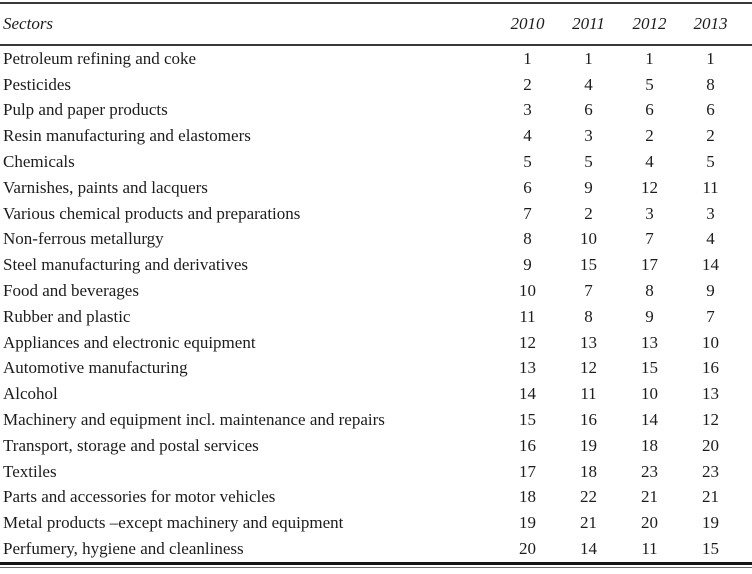 The height and width of the screenshot is (574, 752). I want to click on table-row: Alcohol 14 11 10 13, so click(376, 394).